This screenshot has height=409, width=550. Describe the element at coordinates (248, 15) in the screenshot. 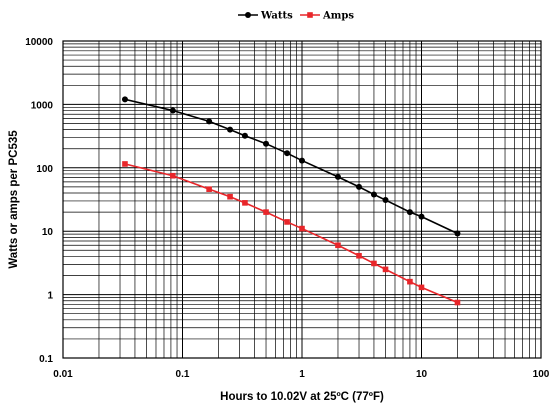

I see `watts-legend-marker` at that location.